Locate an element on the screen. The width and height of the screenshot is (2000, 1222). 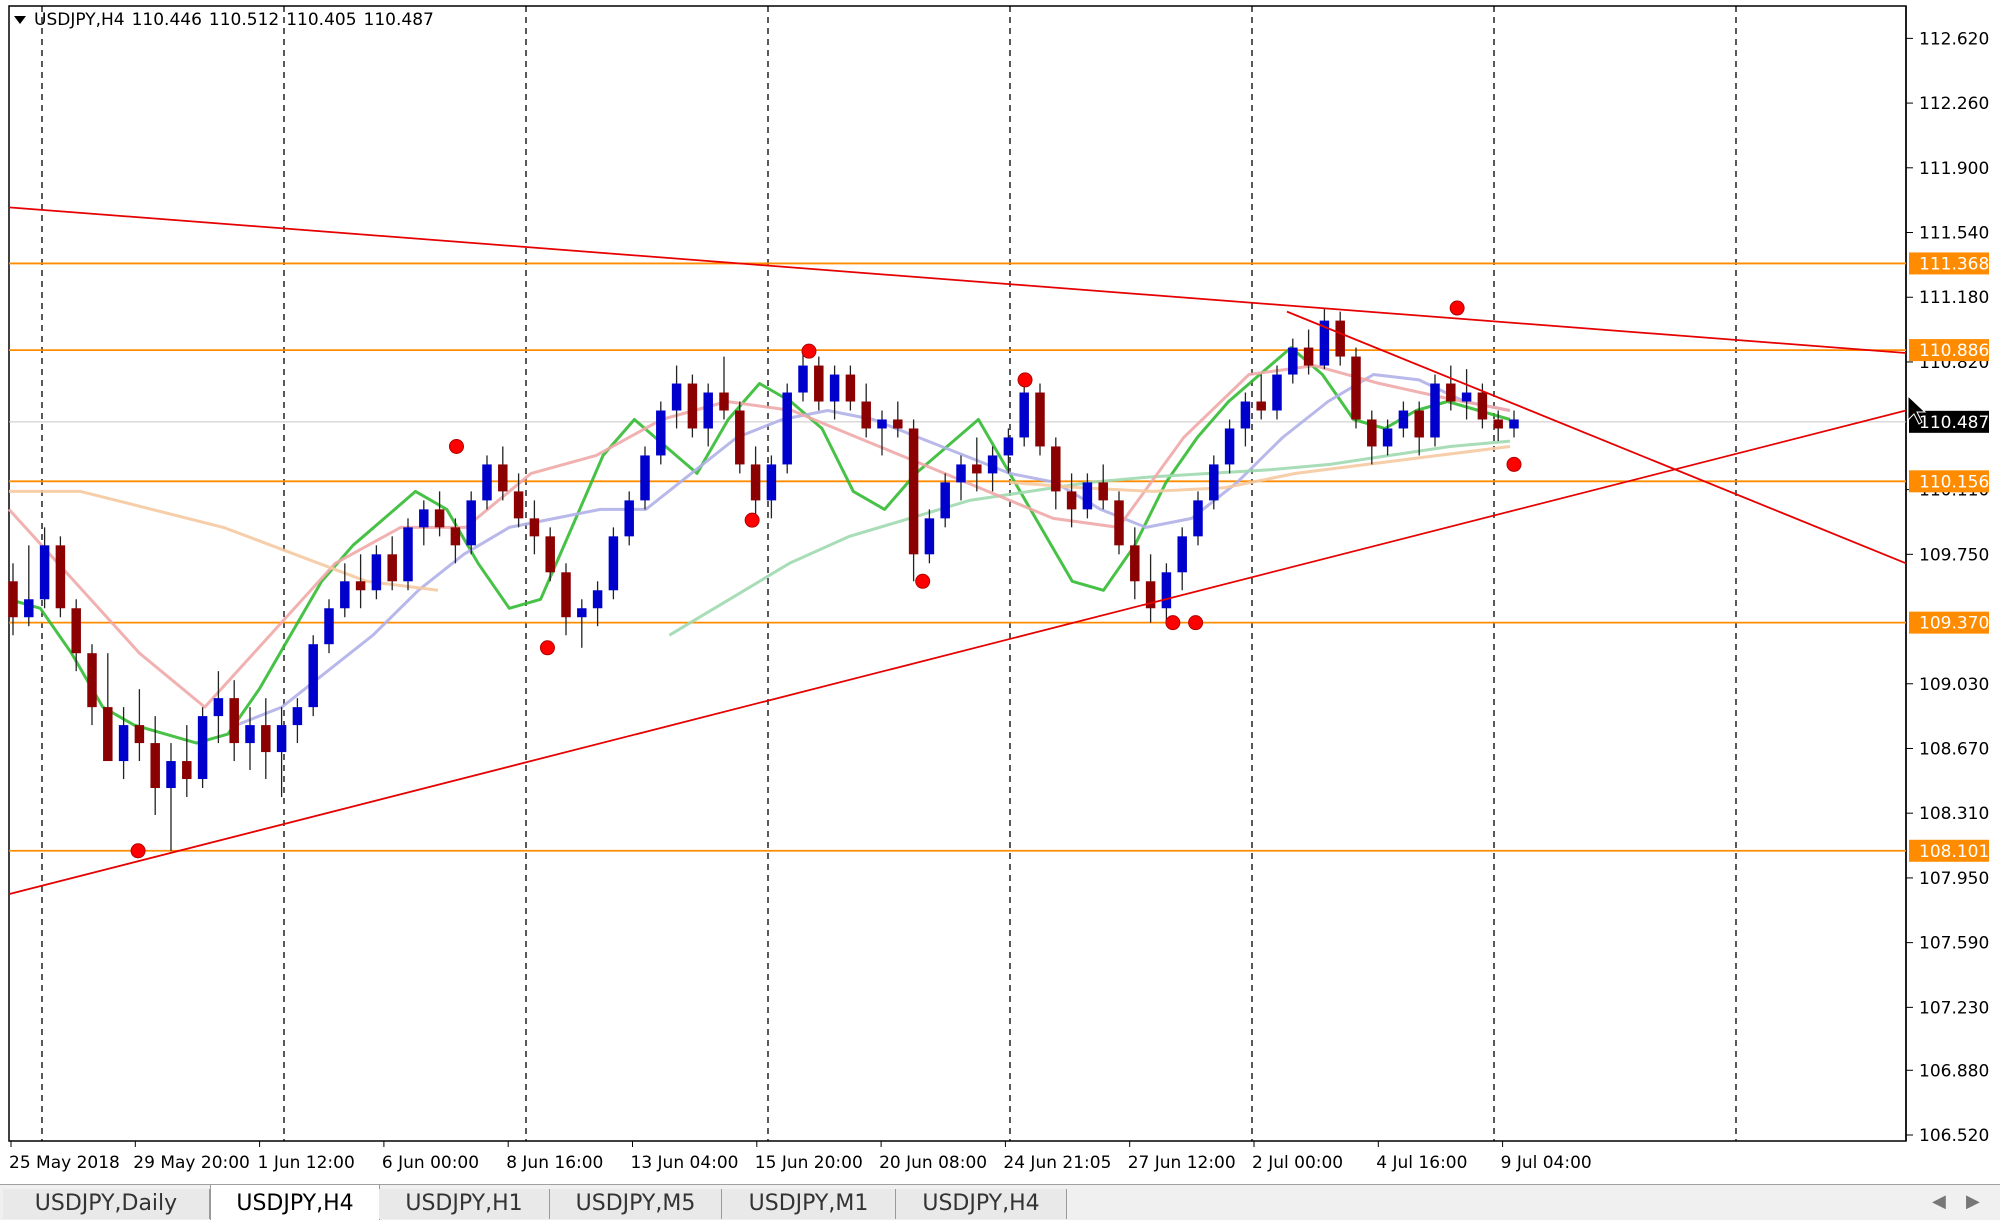
current-price-label: 110.487 is located at coordinates (1954, 423).